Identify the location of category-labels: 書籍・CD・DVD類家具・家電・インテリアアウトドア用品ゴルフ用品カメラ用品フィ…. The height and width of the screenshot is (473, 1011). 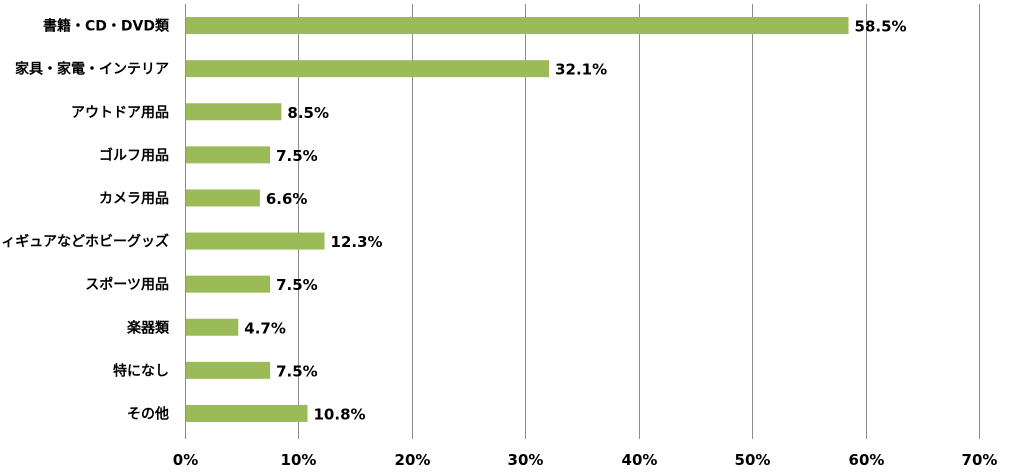
(85, 220).